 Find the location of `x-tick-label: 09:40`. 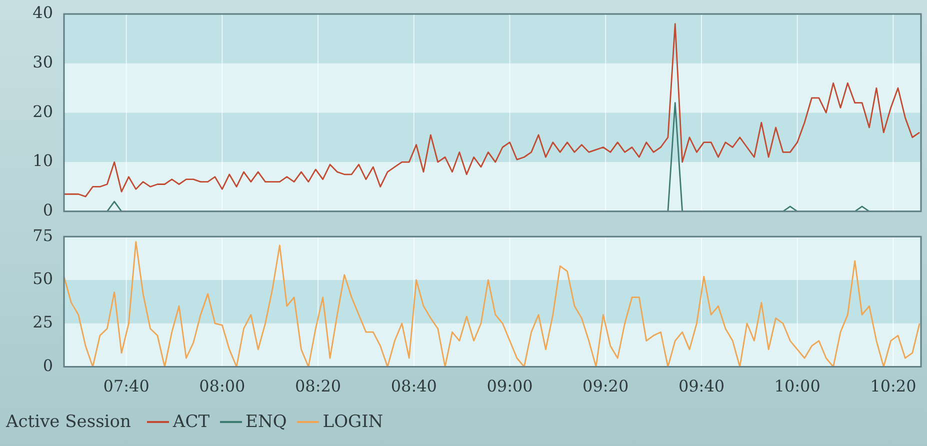

x-tick-label: 09:40 is located at coordinates (701, 386).